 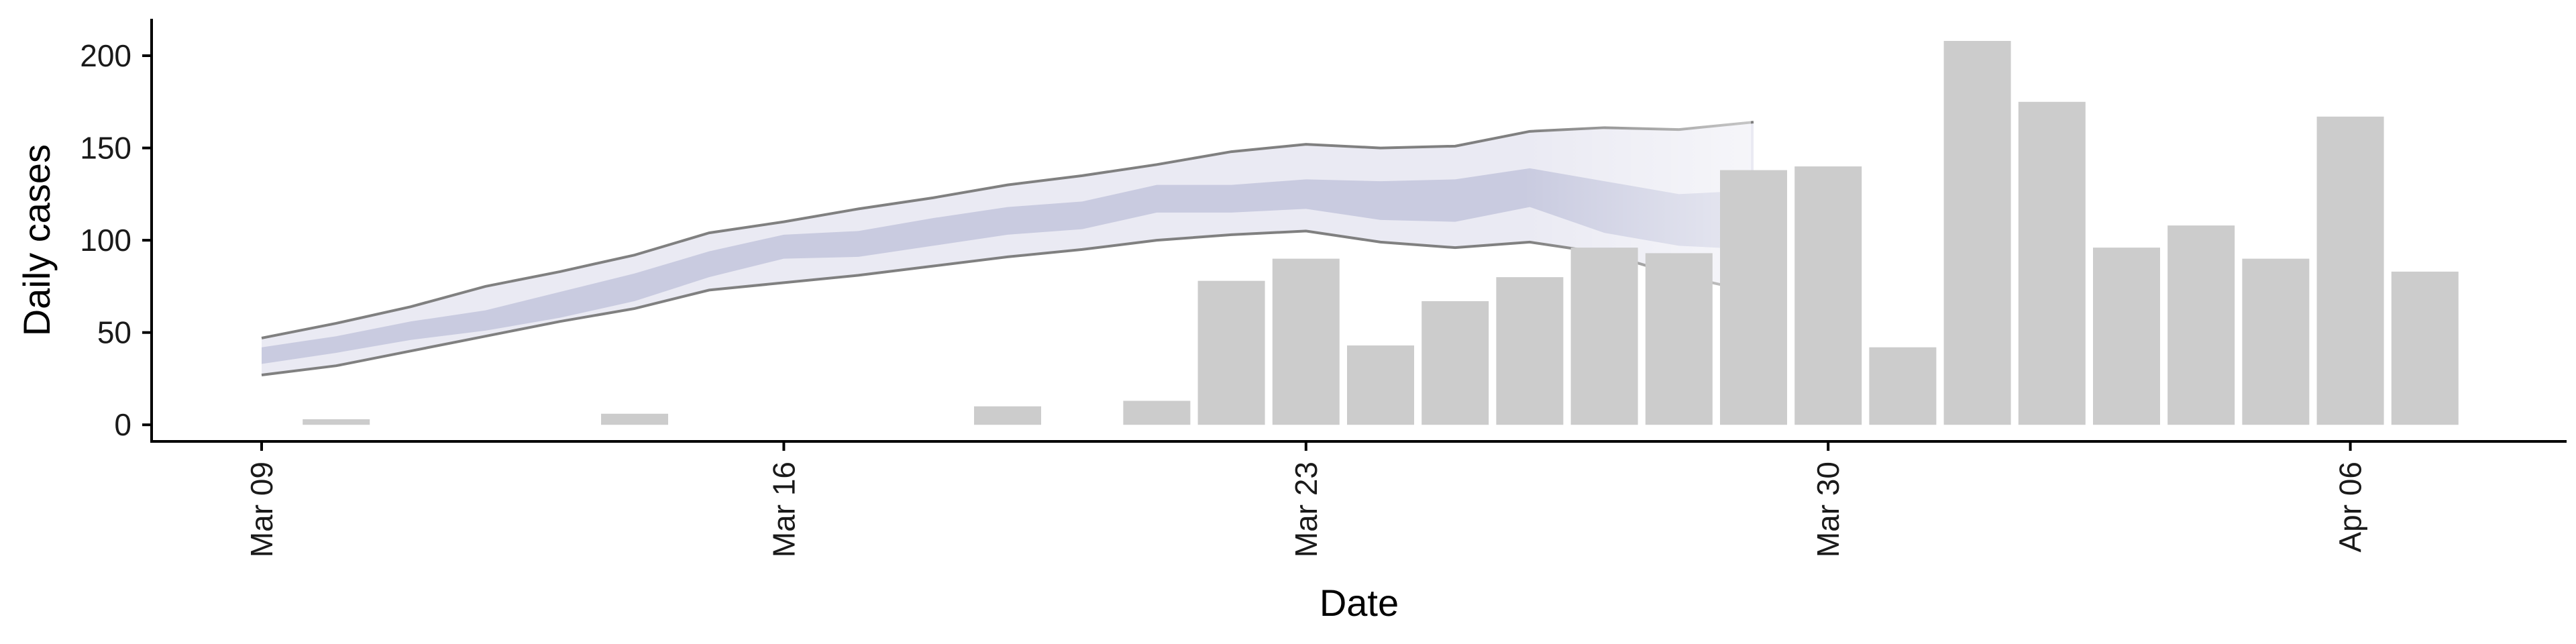 What do you see at coordinates (1359, 603) in the screenshot?
I see `x-axis-title: Date` at bounding box center [1359, 603].